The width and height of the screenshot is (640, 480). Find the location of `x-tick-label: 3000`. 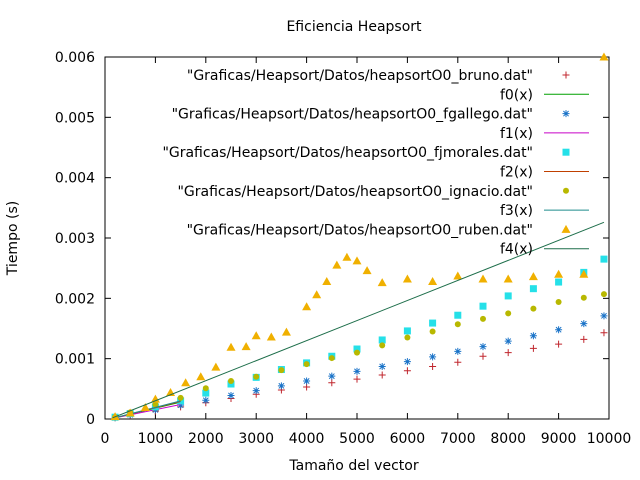

x-tick-label: 3000 is located at coordinates (256, 439).